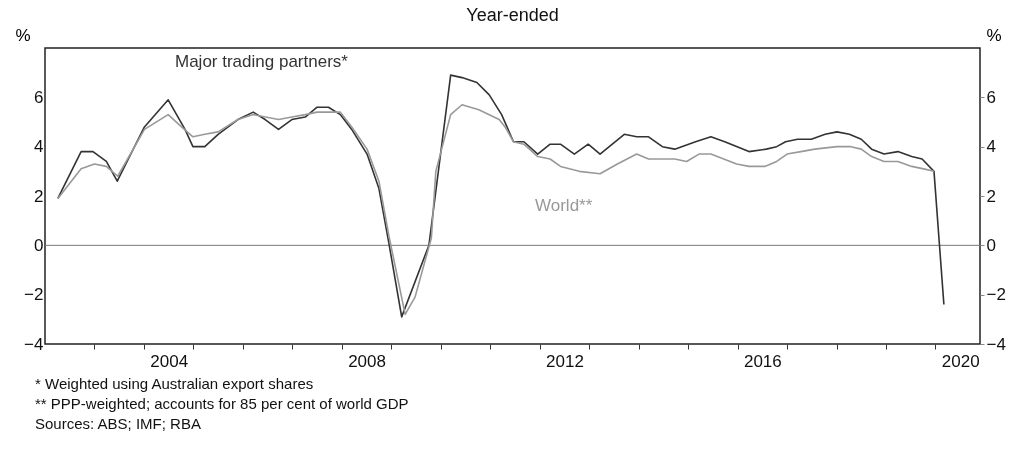 The height and width of the screenshot is (457, 1020). Describe the element at coordinates (174, 383) in the screenshot. I see `text: * Weighted using Australian export shares` at that location.